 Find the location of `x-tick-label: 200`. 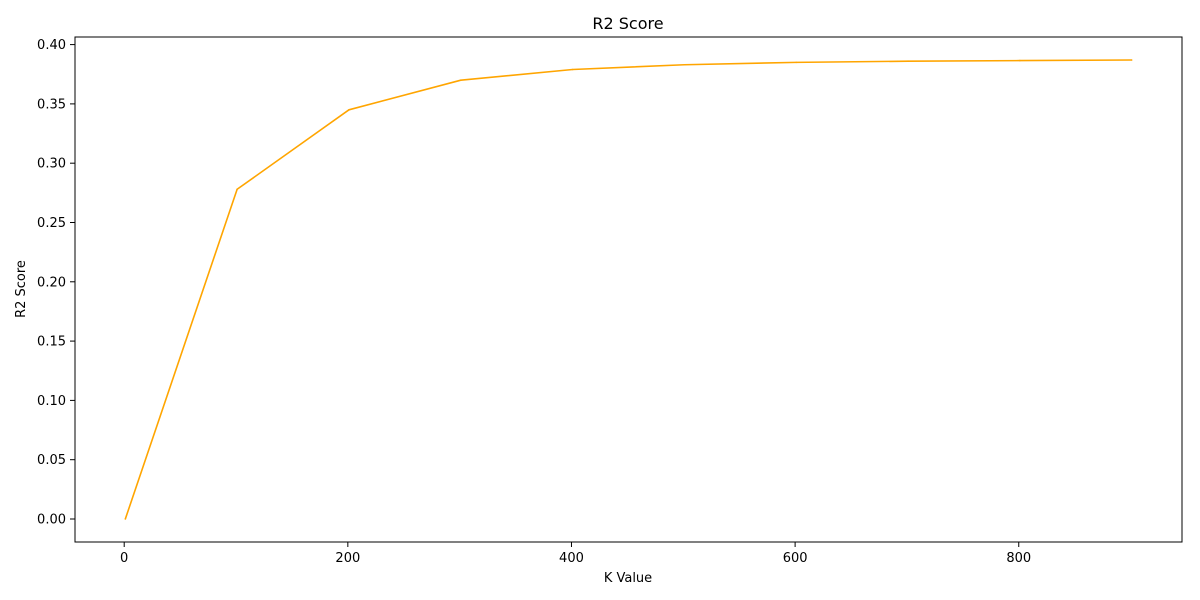

x-tick-label: 200 is located at coordinates (347, 558).